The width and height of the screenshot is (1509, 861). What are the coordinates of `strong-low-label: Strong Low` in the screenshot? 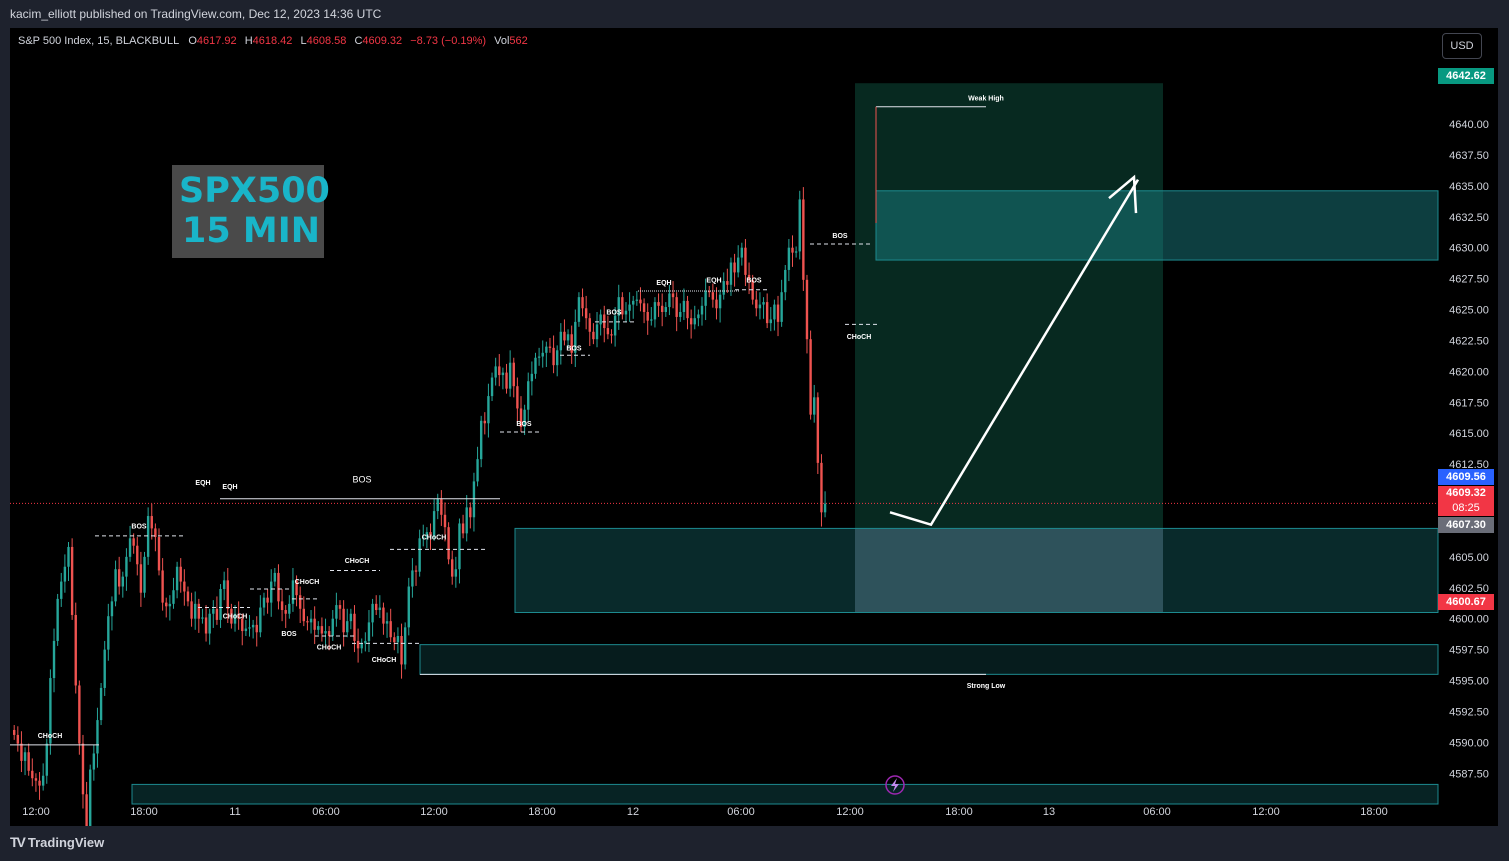 It's located at (986, 686).